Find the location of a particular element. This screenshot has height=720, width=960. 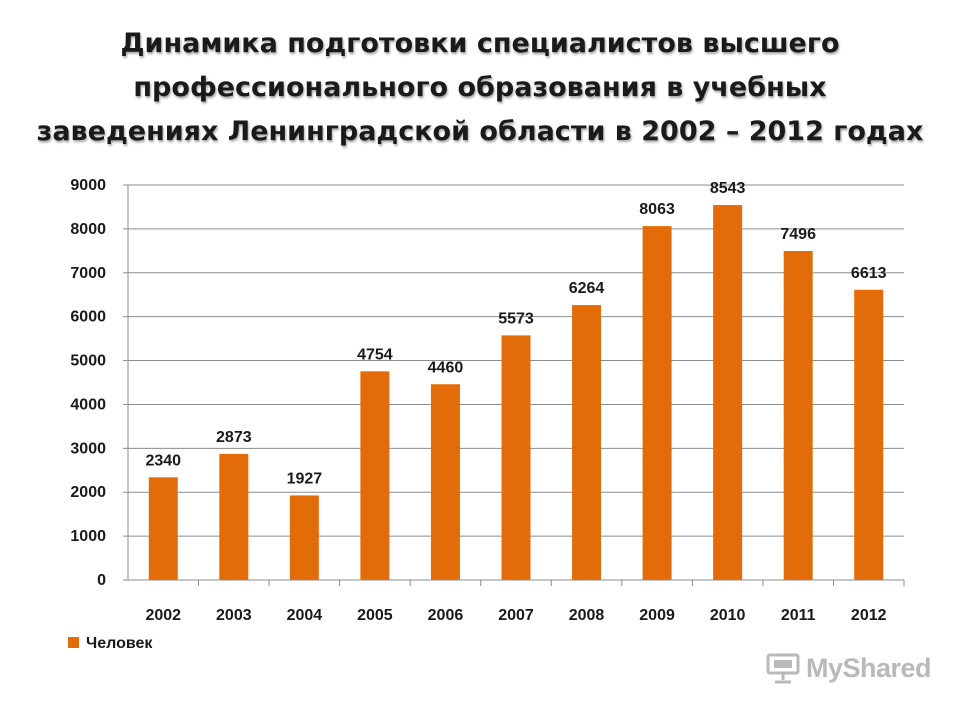

x-tick-label: 2005 is located at coordinates (375, 615).